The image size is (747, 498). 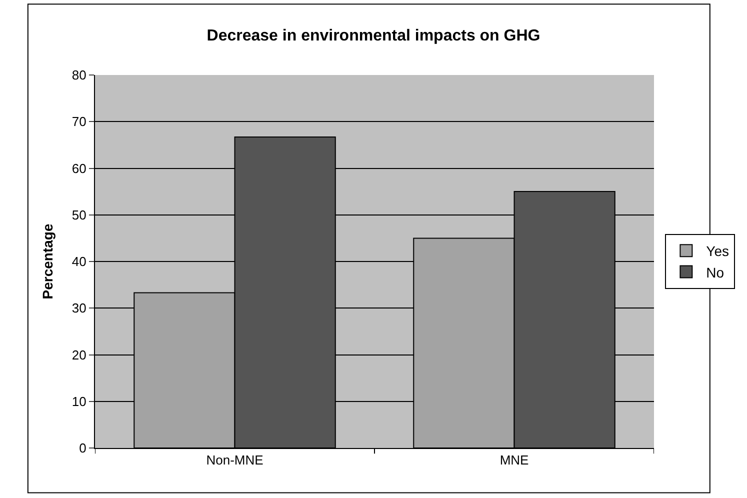 I want to click on x-tick-label: Non-MNE, so click(x=235, y=460).